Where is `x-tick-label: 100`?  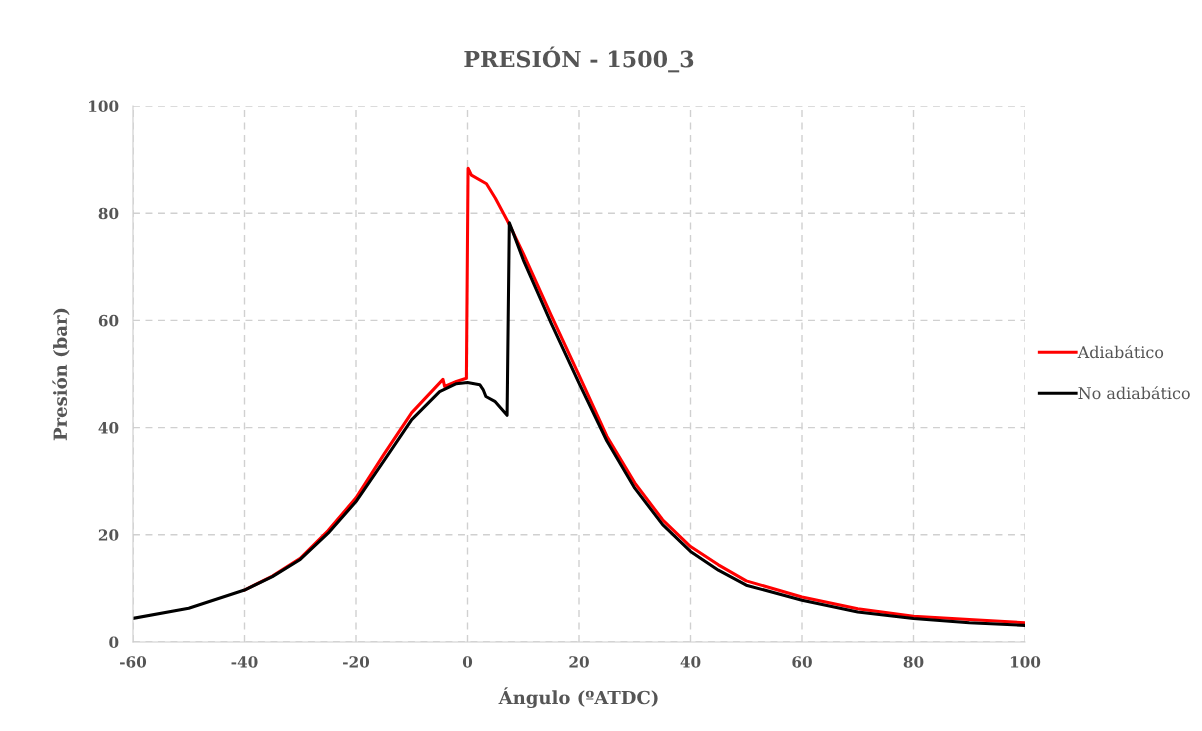
x-tick-label: 100 is located at coordinates (1025, 662).